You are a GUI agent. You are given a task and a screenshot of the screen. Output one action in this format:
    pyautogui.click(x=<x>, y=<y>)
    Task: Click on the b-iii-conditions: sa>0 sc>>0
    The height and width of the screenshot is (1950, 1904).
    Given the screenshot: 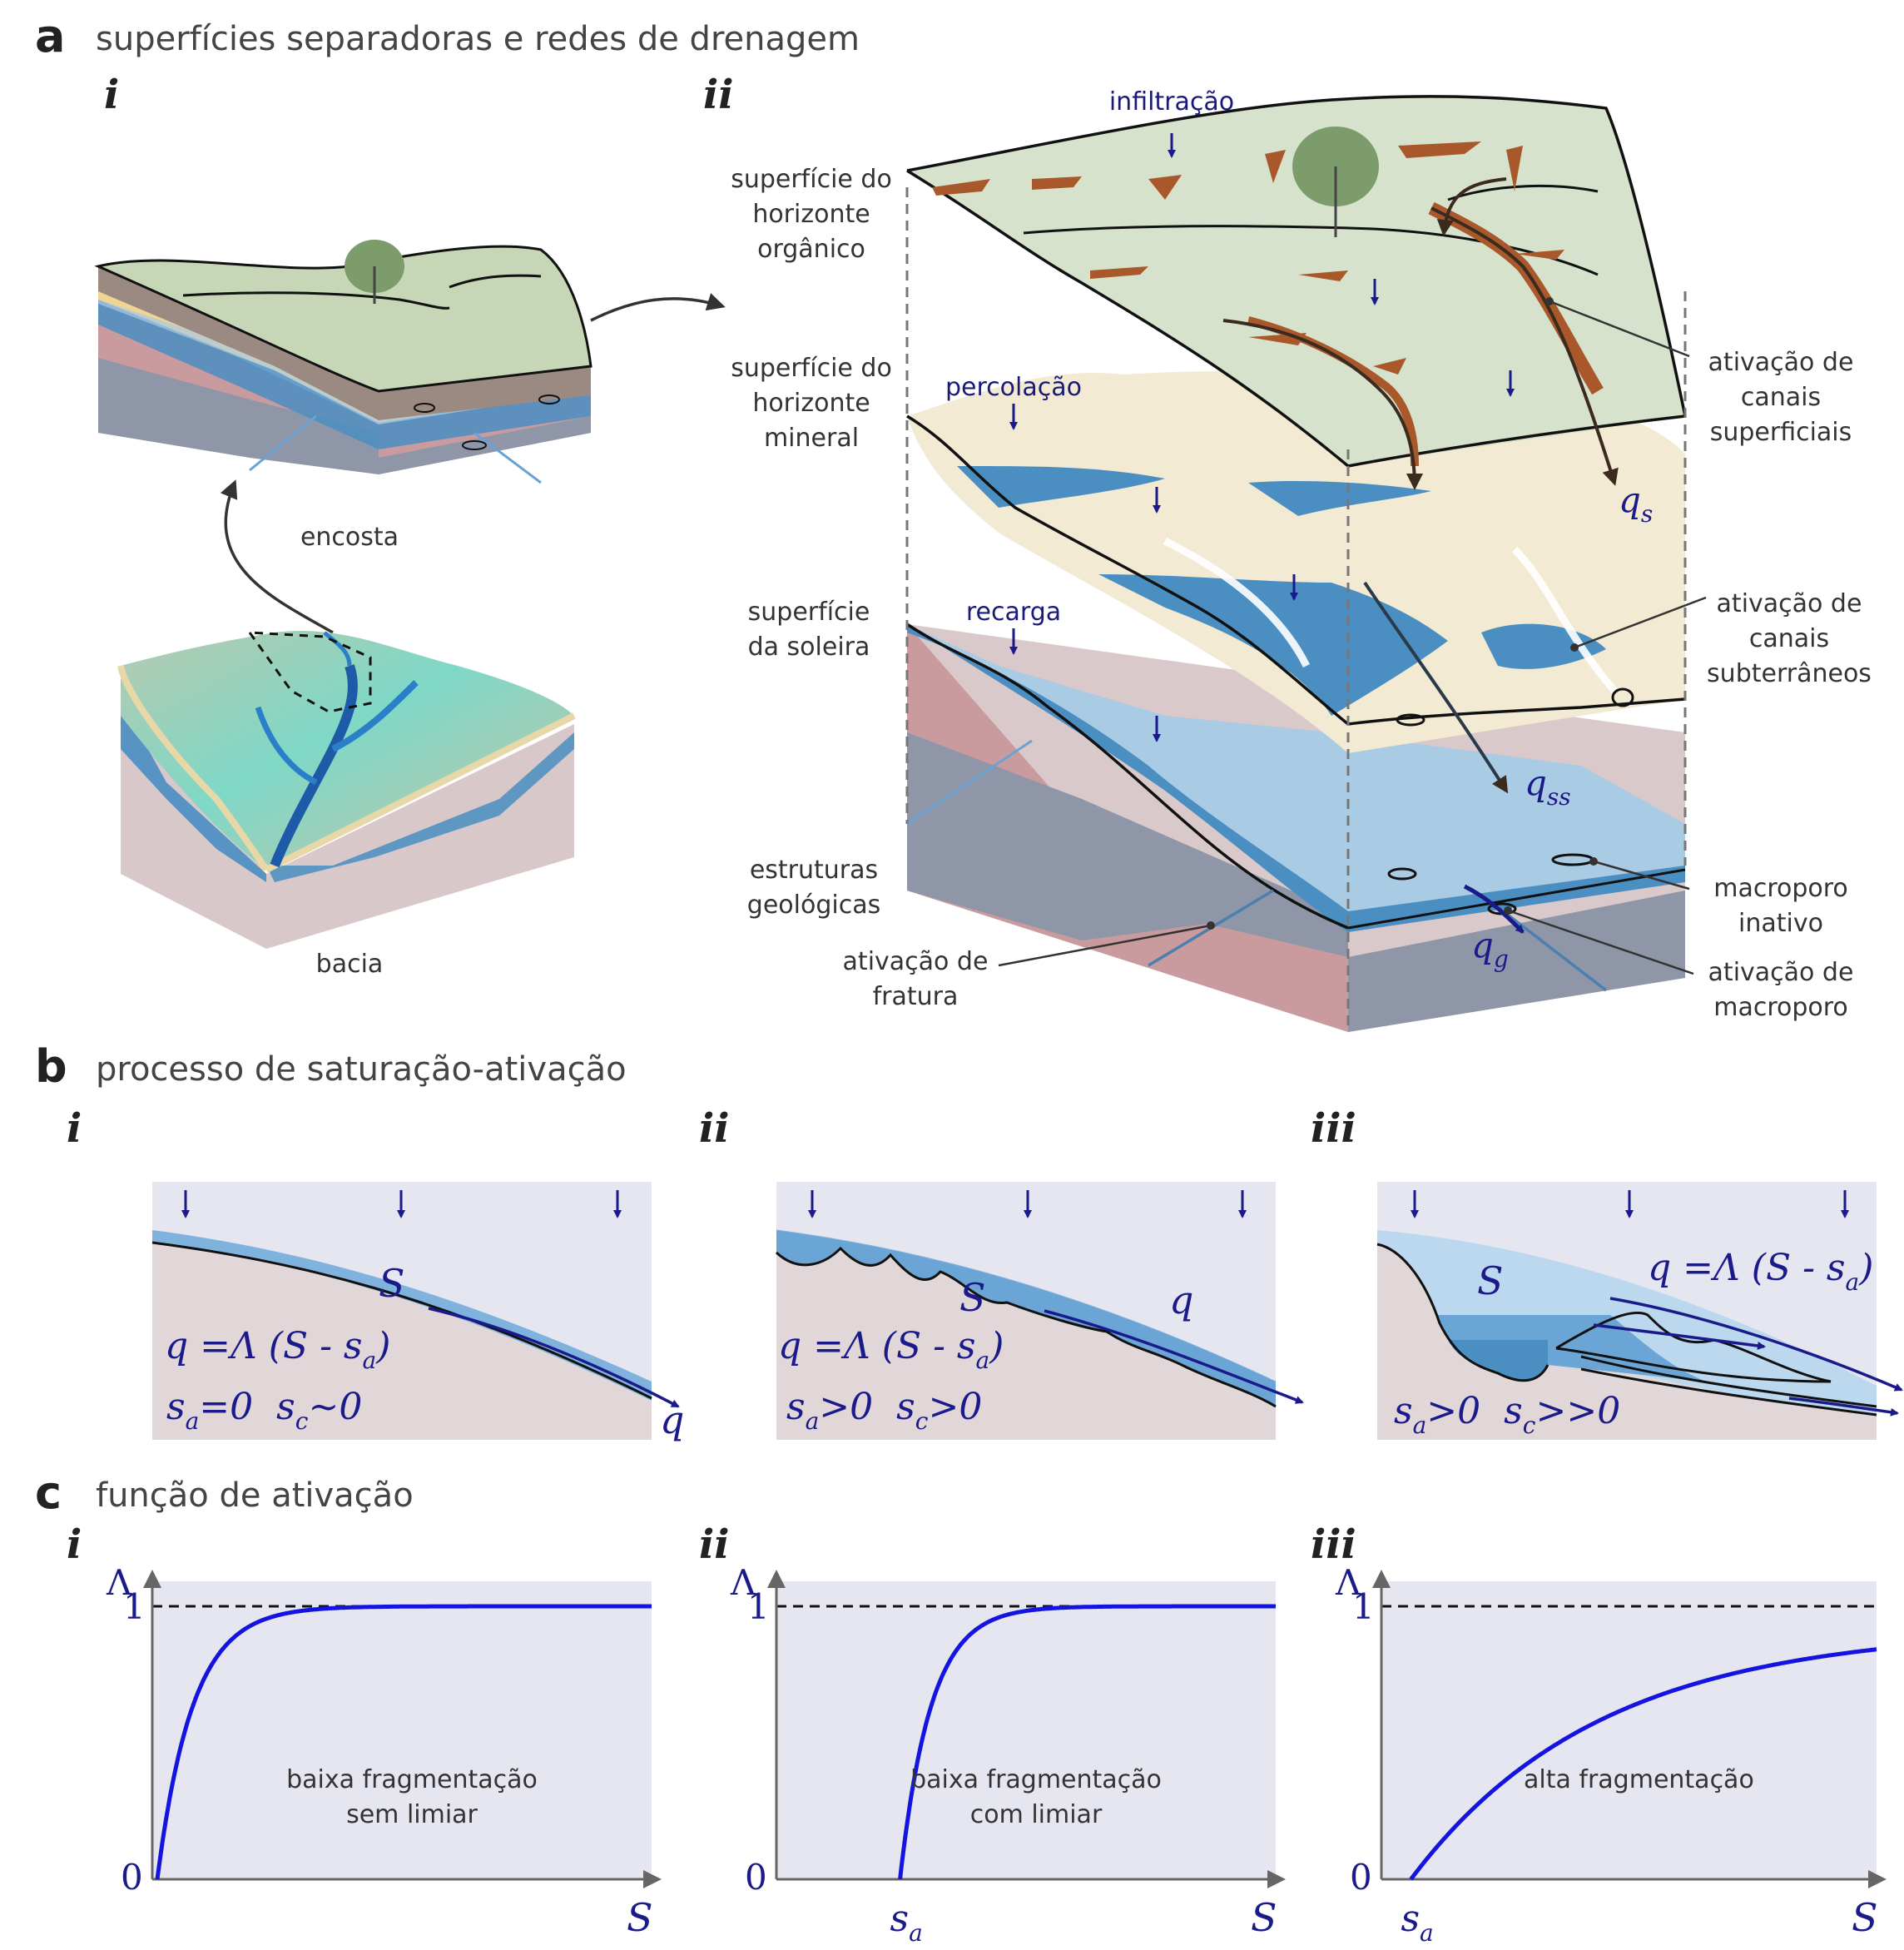 What is the action you would take?
    pyautogui.click(x=1507, y=1414)
    